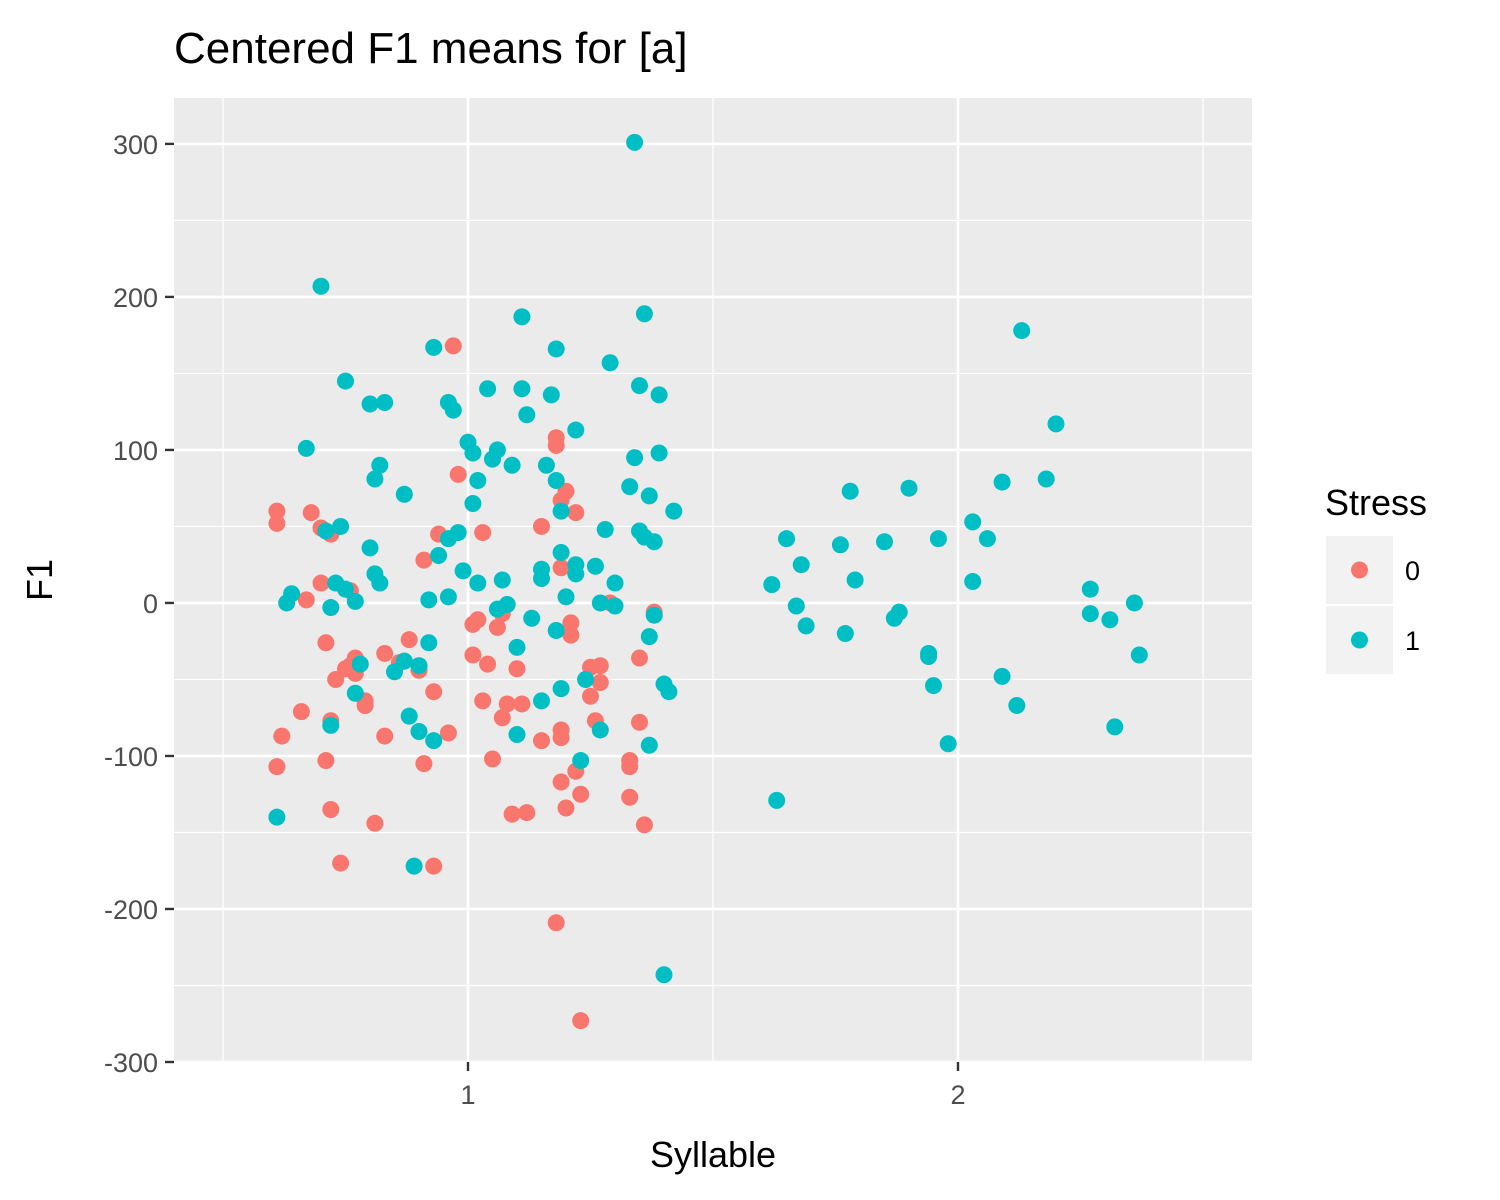 This screenshot has width=1500, height=1200. Describe the element at coordinates (1376, 578) in the screenshot. I see `legend: Stress 0 1` at that location.